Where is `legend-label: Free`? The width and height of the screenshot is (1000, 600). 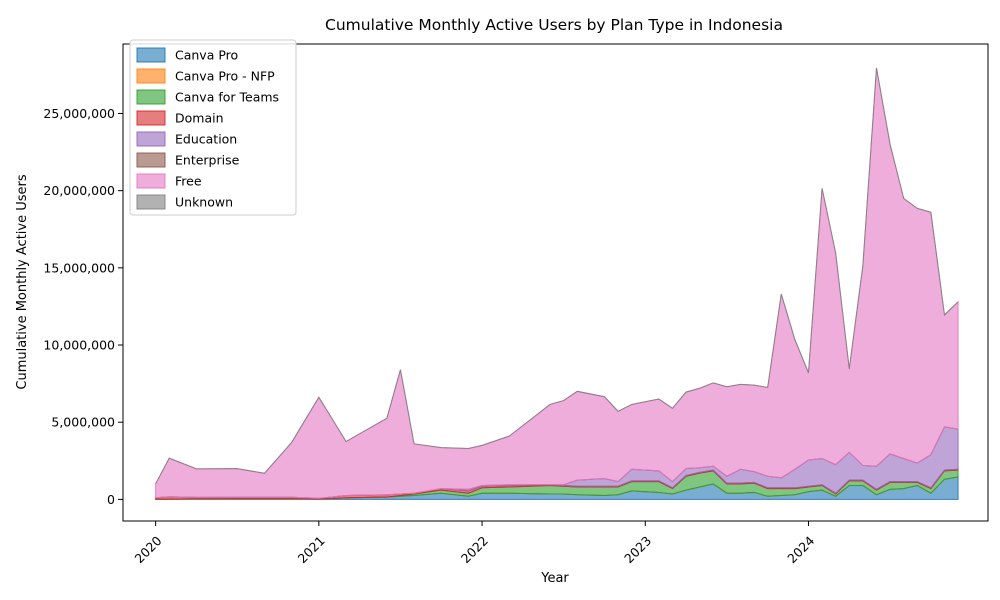 legend-label: Free is located at coordinates (188, 181).